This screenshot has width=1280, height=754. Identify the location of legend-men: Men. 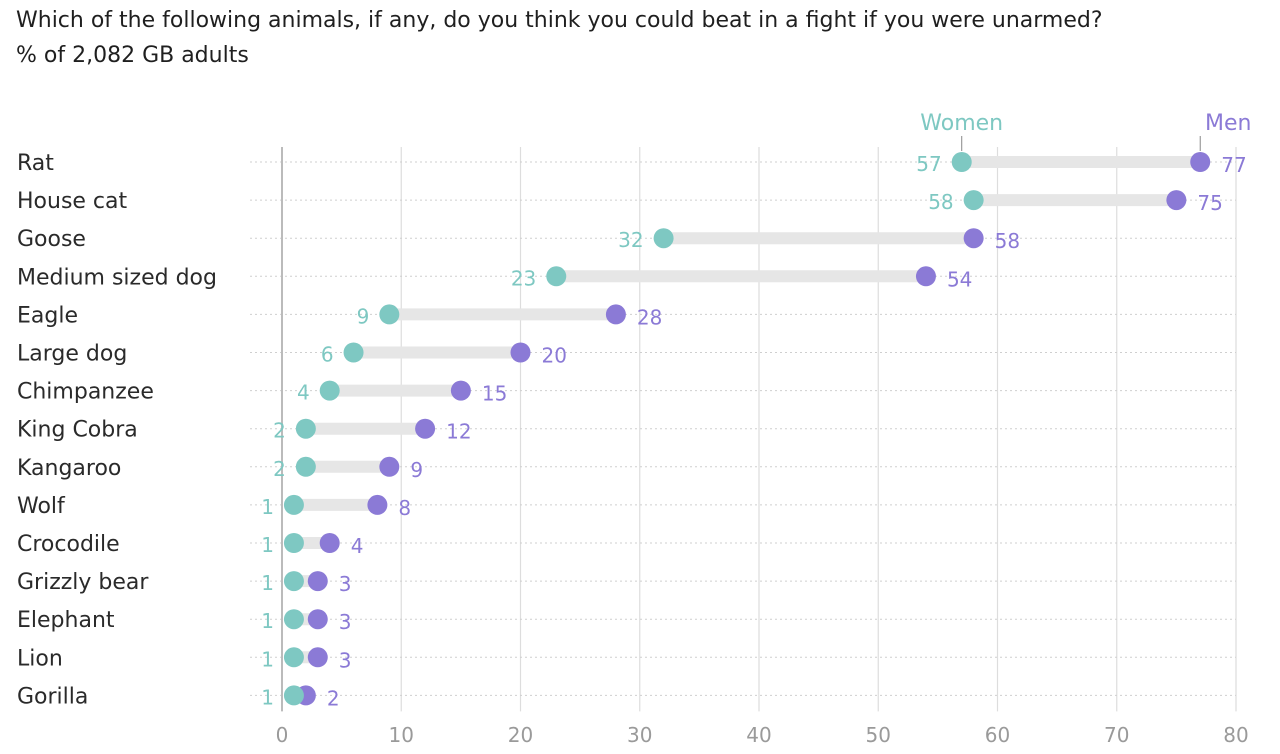
(1228, 123).